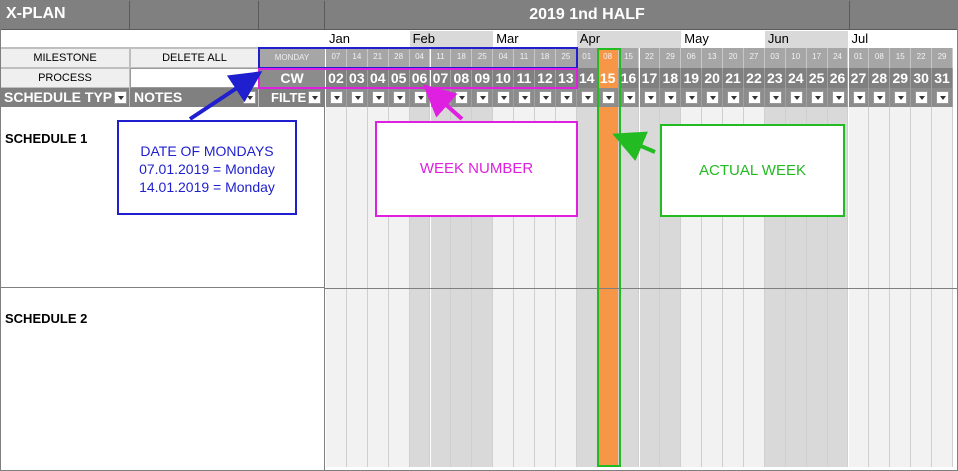 The image size is (958, 471). What do you see at coordinates (723, 39) in the screenshot?
I see `month-label: May` at bounding box center [723, 39].